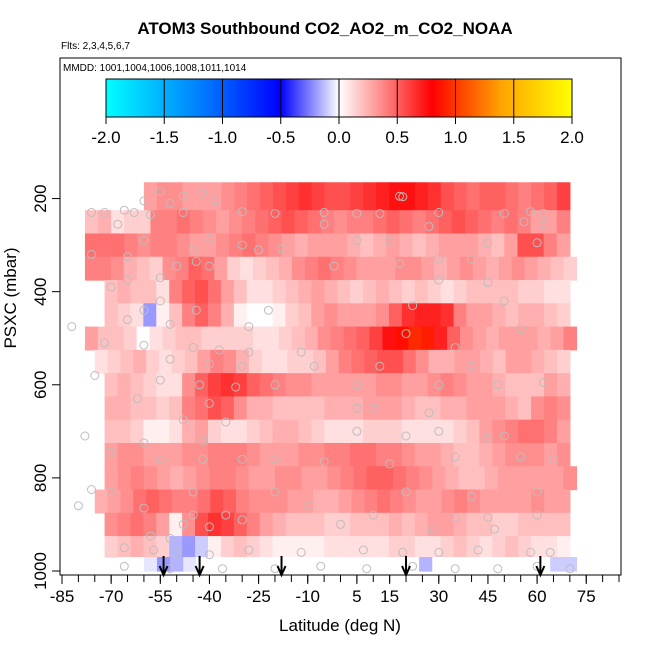  What do you see at coordinates (10, 297) in the screenshot?
I see `y-axis-label: PSXC (mbar)` at bounding box center [10, 297].